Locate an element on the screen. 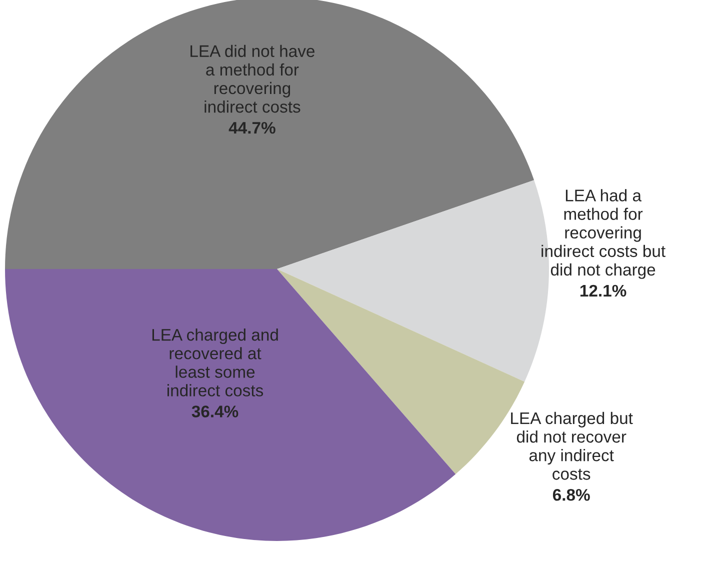 Image resolution: width=726 pixels, height=569 pixels. data-label: 44.7% is located at coordinates (252, 128).